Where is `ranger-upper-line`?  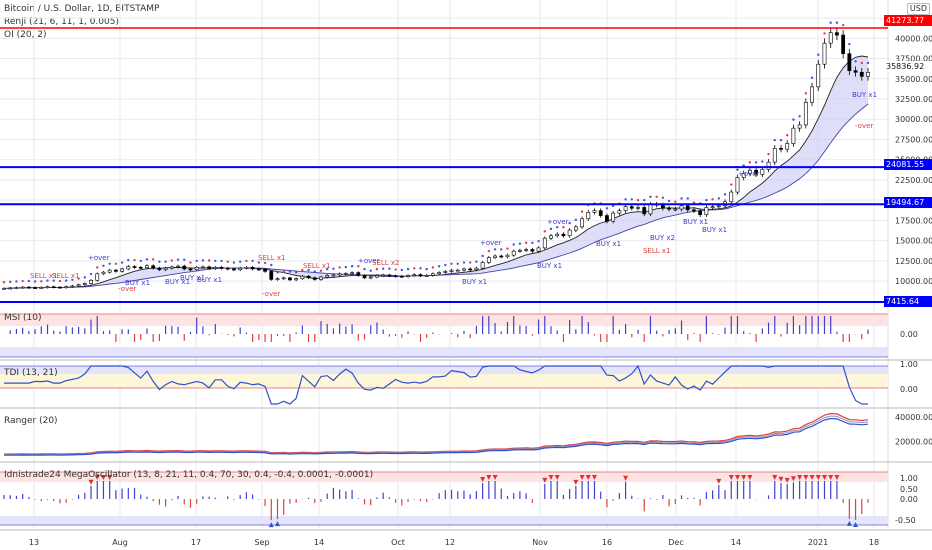 ranger-upper-line is located at coordinates (436, 433).